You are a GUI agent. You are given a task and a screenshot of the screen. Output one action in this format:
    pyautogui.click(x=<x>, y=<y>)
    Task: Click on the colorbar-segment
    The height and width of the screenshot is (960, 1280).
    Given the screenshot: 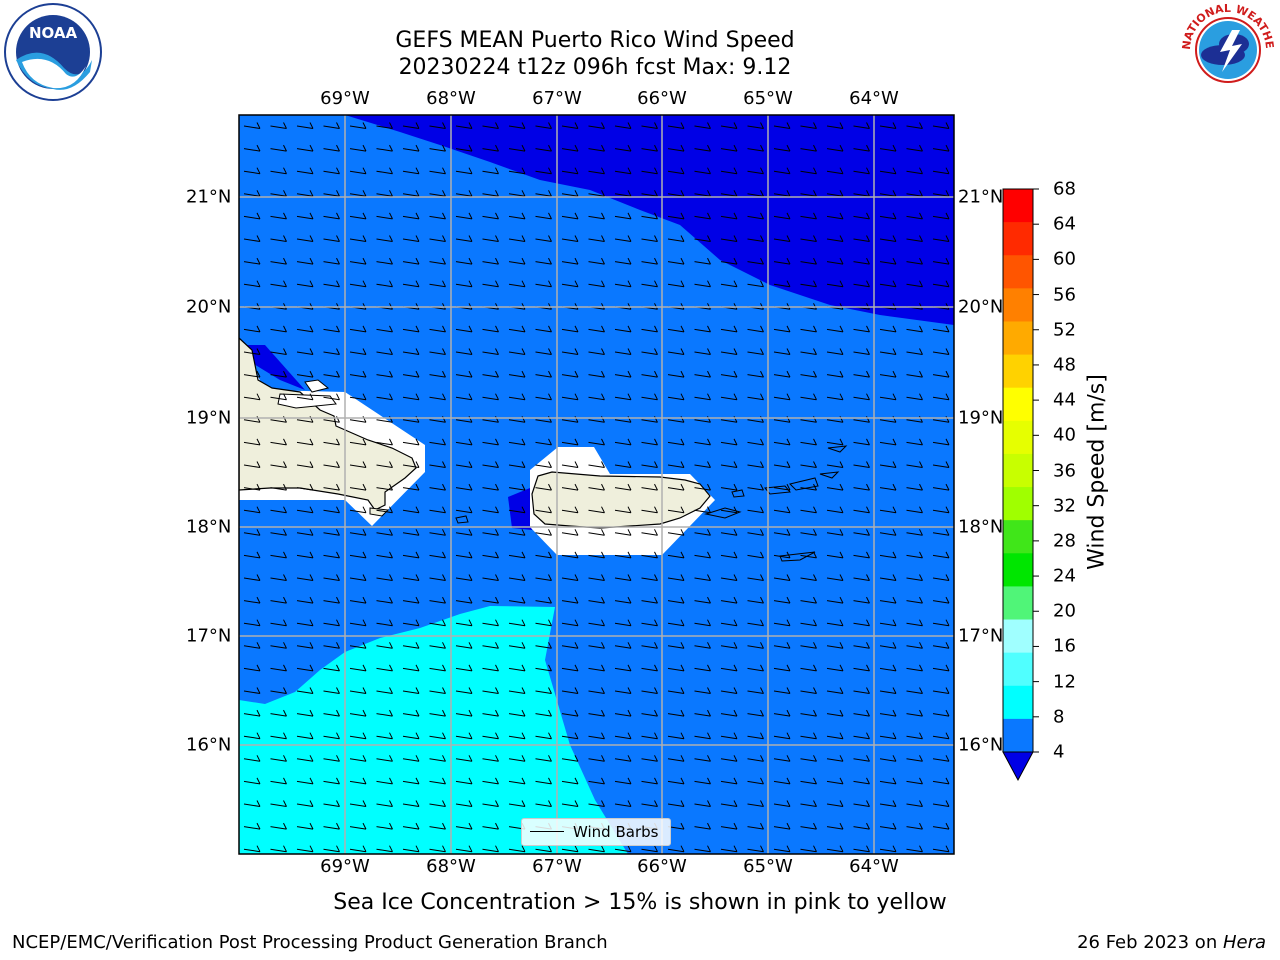 What is the action you would take?
    pyautogui.click(x=1018, y=239)
    